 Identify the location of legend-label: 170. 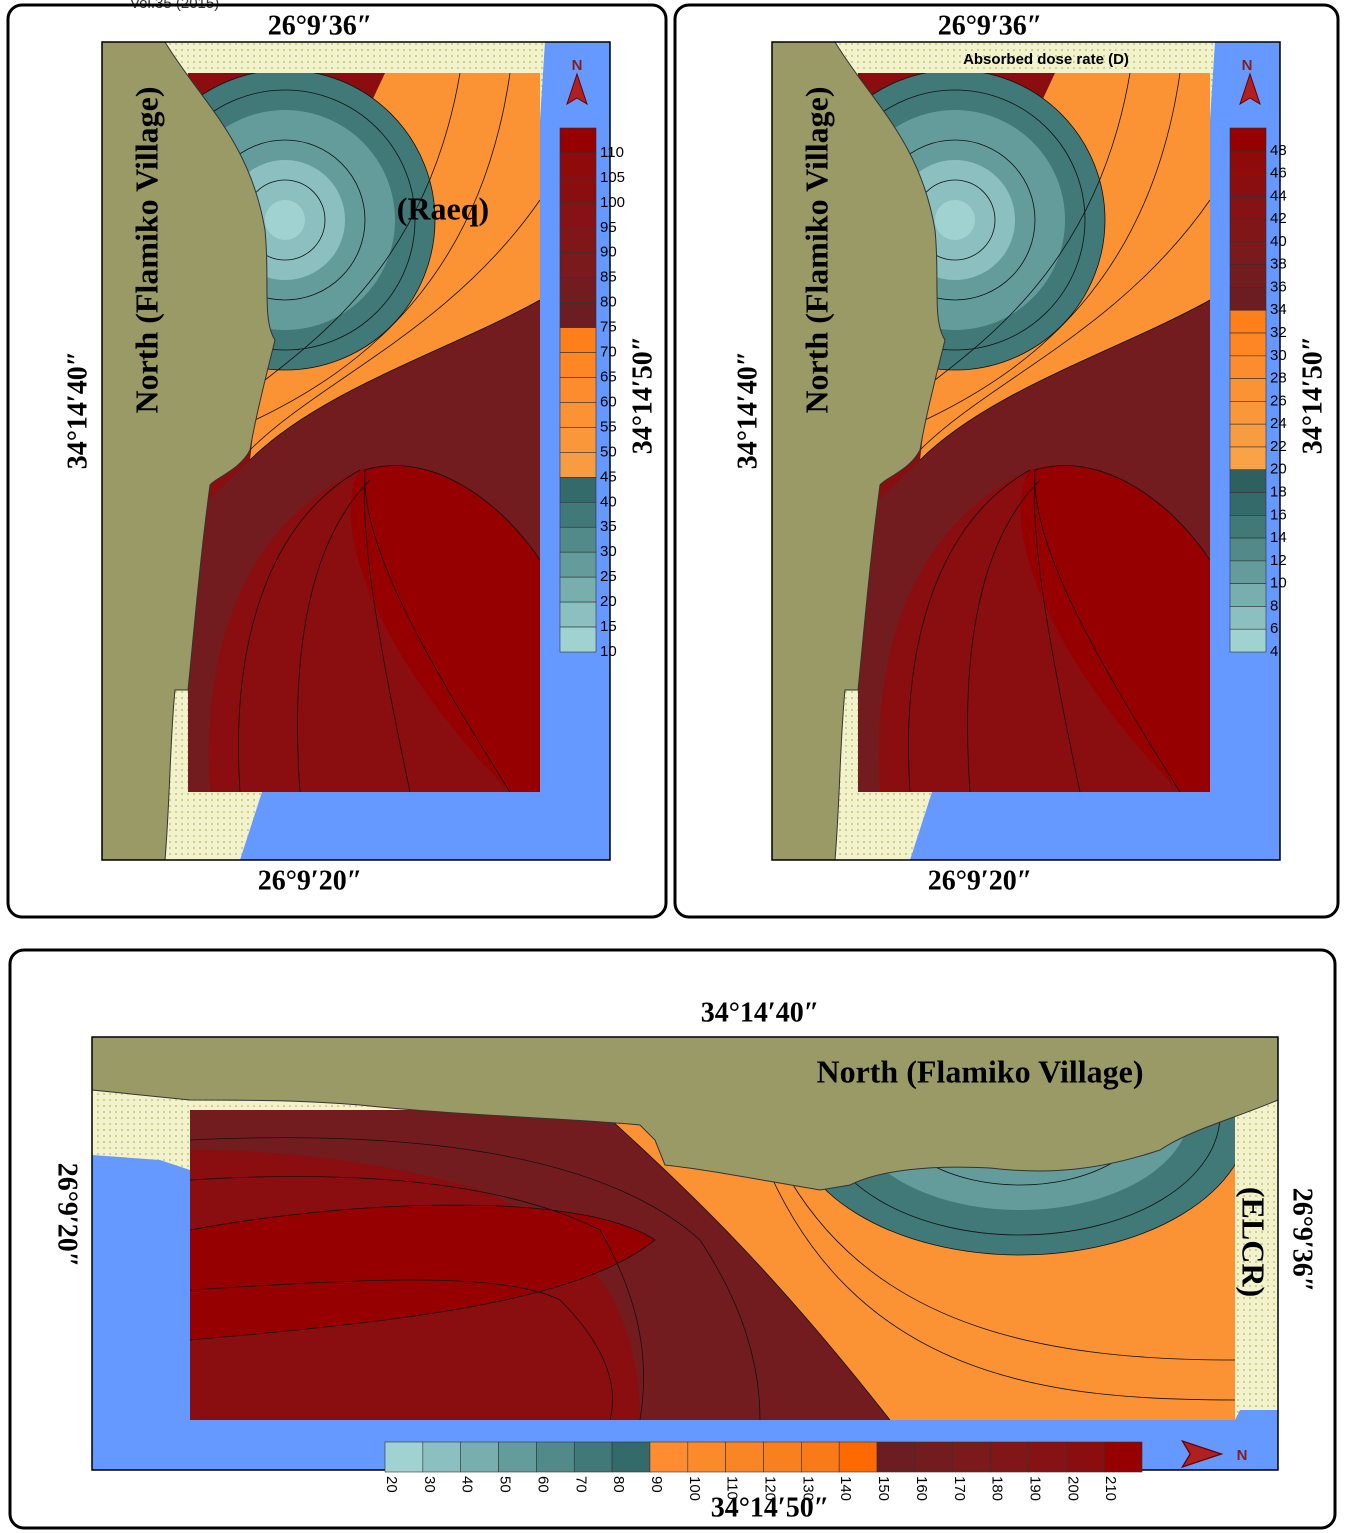
(959, 1488).